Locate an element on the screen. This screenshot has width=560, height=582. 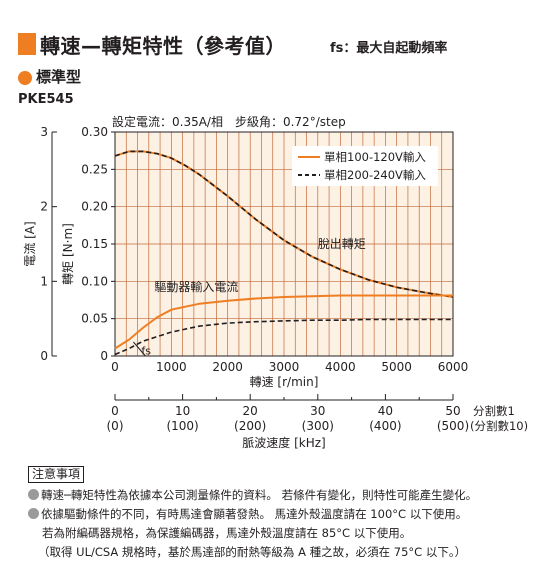
y-torque-tick-label: 0.05 is located at coordinates (94, 319).